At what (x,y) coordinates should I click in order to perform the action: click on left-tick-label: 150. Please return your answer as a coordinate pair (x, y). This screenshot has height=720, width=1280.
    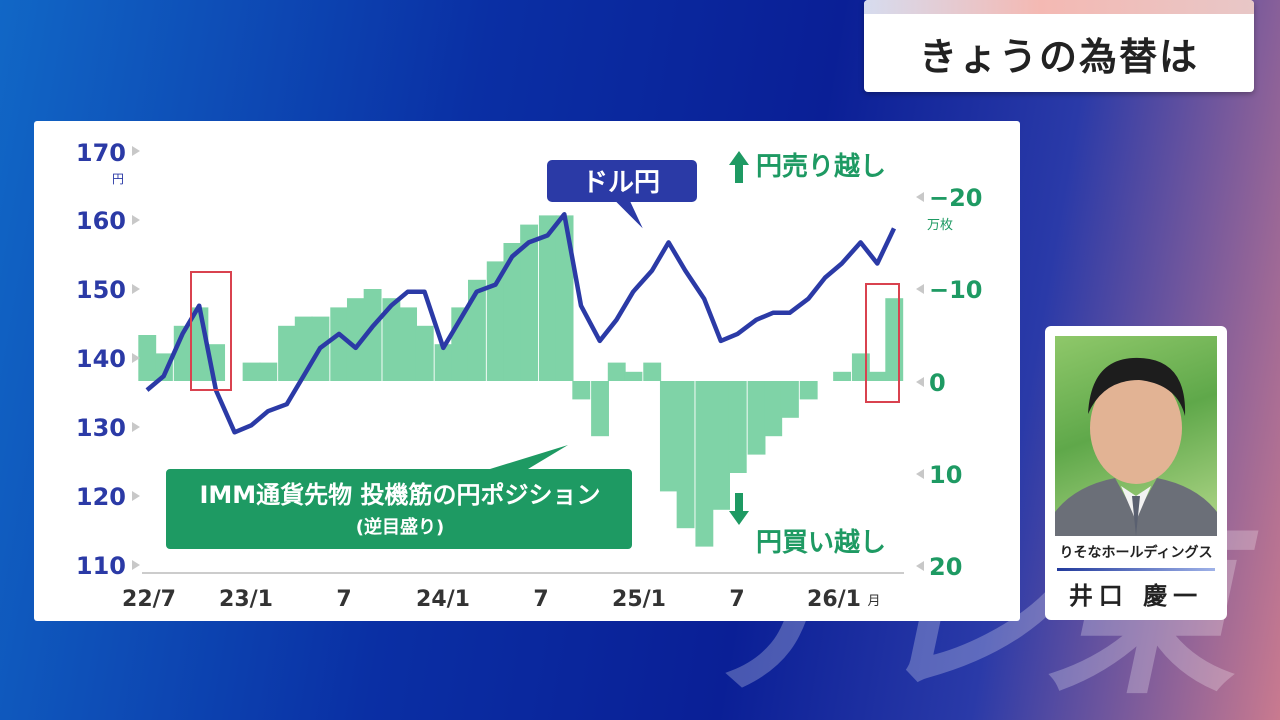
    Looking at the image, I should click on (101, 290).